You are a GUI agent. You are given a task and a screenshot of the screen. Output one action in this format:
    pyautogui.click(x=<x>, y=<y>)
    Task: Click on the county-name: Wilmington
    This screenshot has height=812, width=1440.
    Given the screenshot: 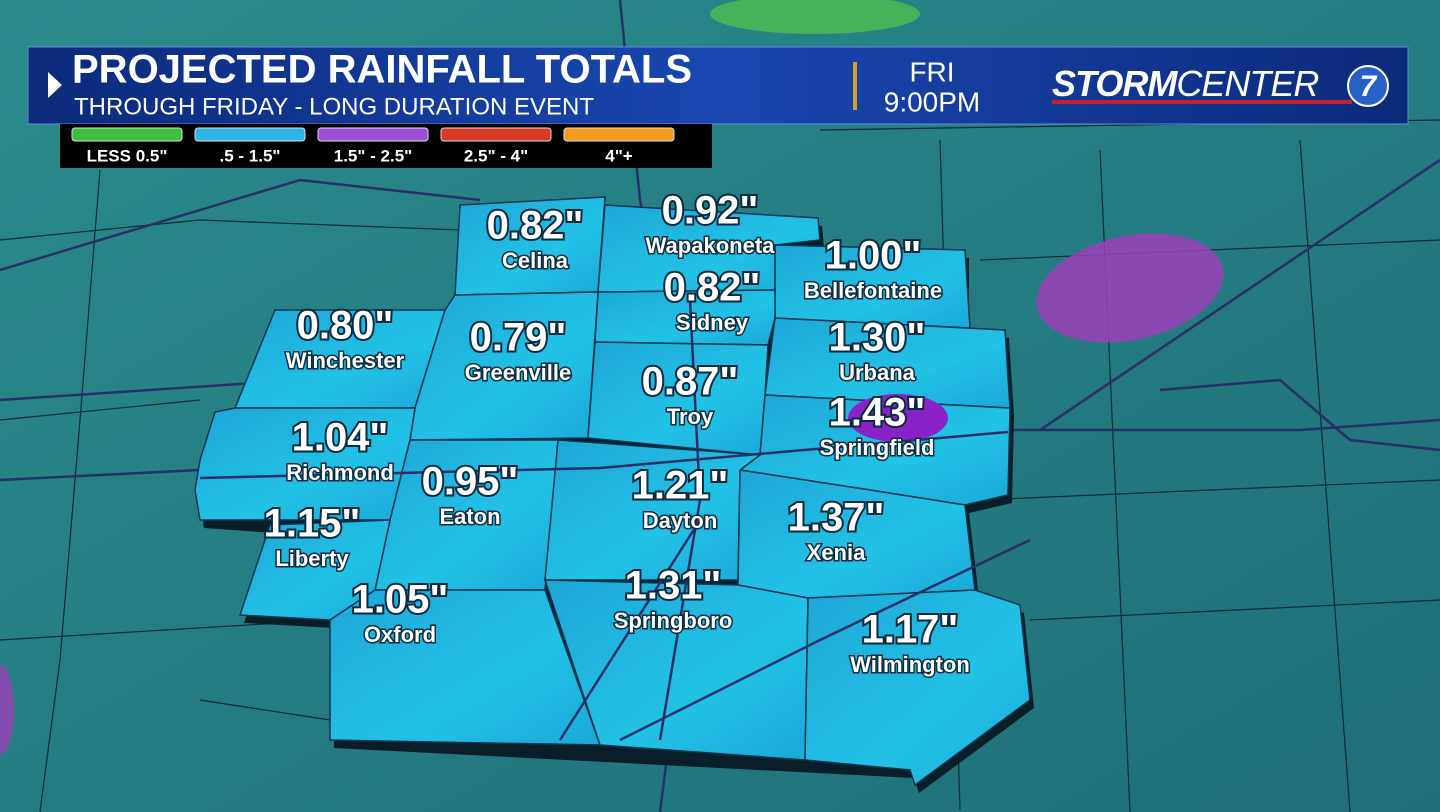 What is the action you would take?
    pyautogui.click(x=910, y=664)
    